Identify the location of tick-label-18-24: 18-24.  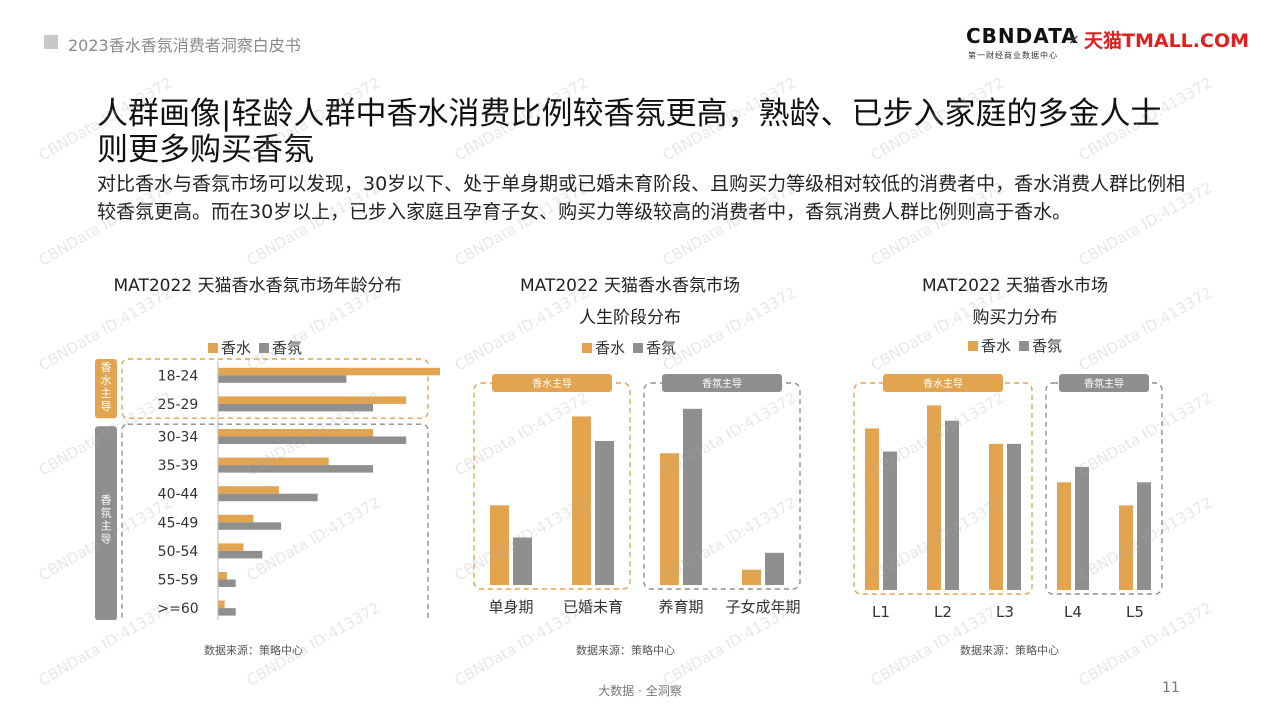
(178, 376).